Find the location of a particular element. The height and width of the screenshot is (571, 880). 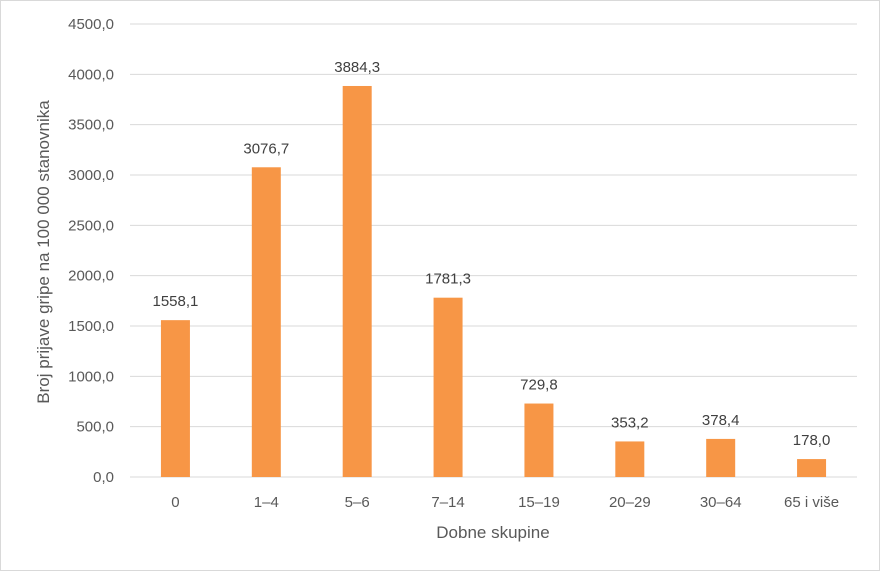

data-label: 378,4 is located at coordinates (721, 420).